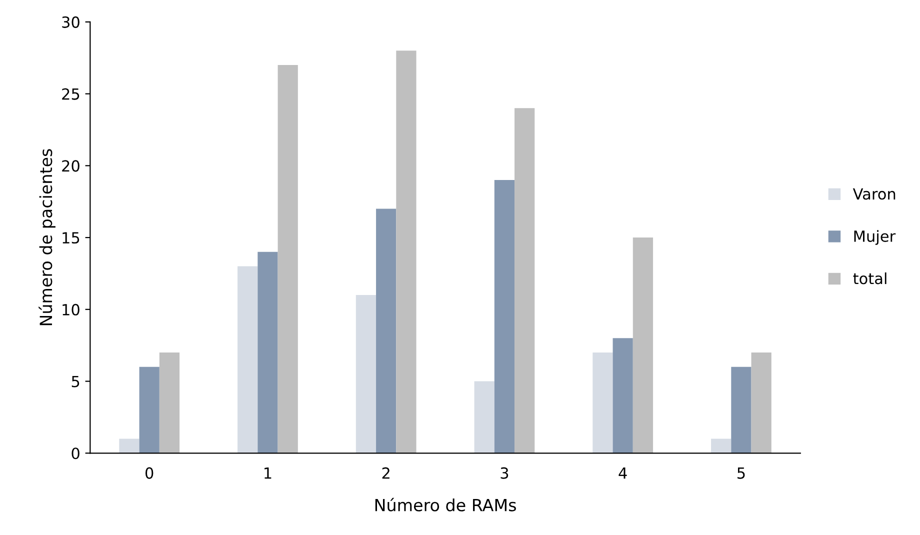 The height and width of the screenshot is (535, 920). I want to click on y-tick-label: 20, so click(71, 166).